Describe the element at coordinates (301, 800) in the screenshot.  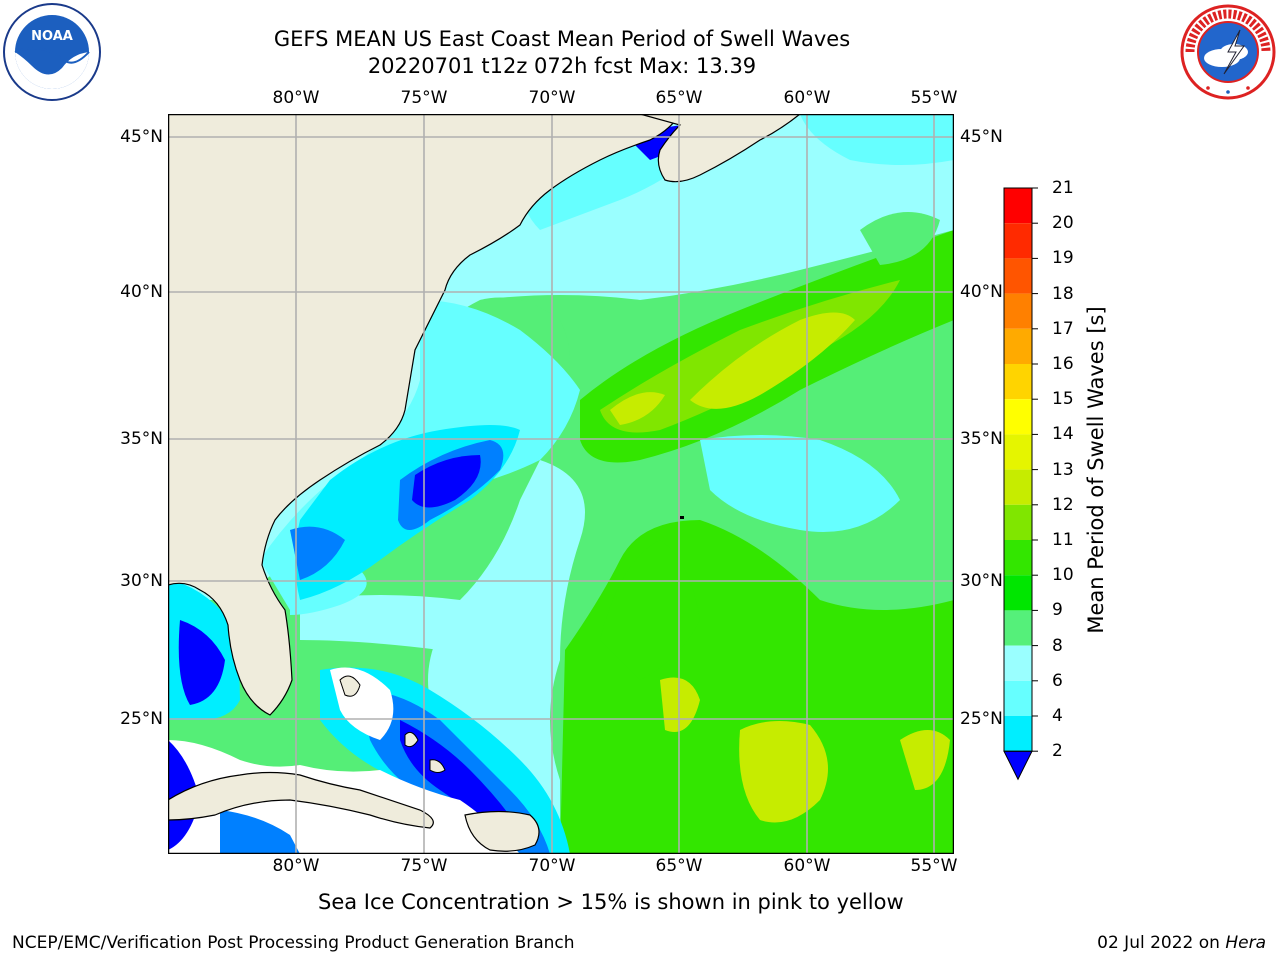
I see `land-cuba` at that location.